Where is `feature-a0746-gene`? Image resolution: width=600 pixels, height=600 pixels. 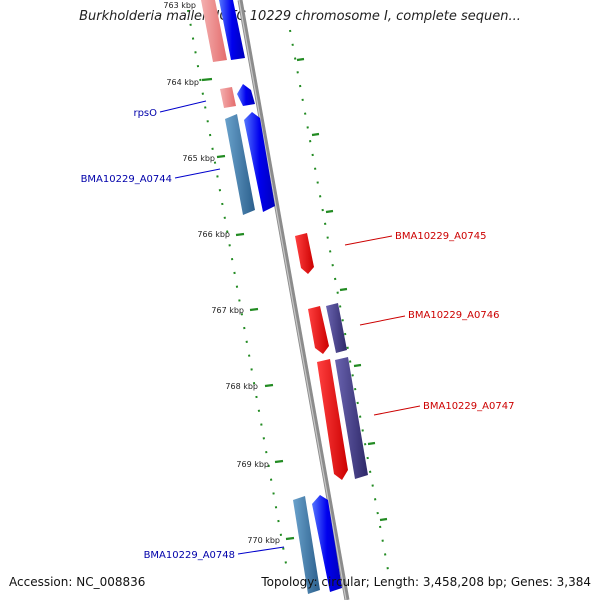
feature-a0746-gene is located at coordinates (336, 328).